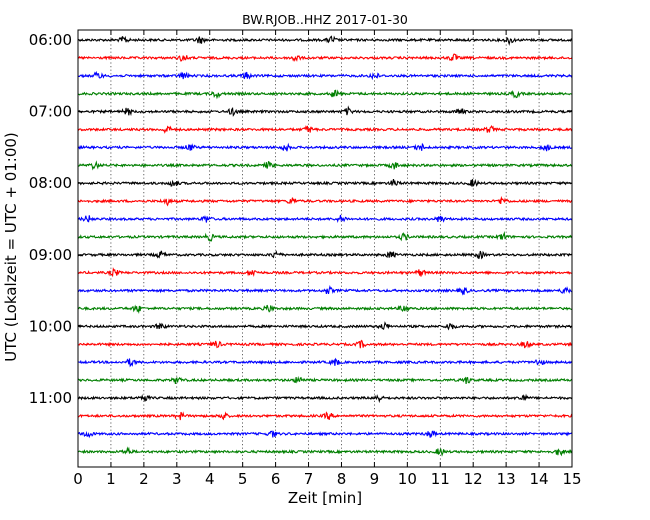 The height and width of the screenshot is (520, 650). I want to click on y-tick-label: 07:00, so click(50, 112).